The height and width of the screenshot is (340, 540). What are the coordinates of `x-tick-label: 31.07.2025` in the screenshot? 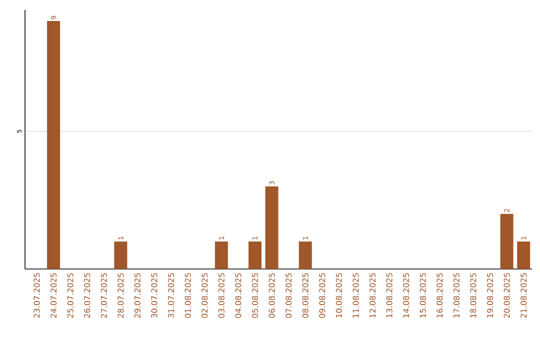 It's located at (171, 295).